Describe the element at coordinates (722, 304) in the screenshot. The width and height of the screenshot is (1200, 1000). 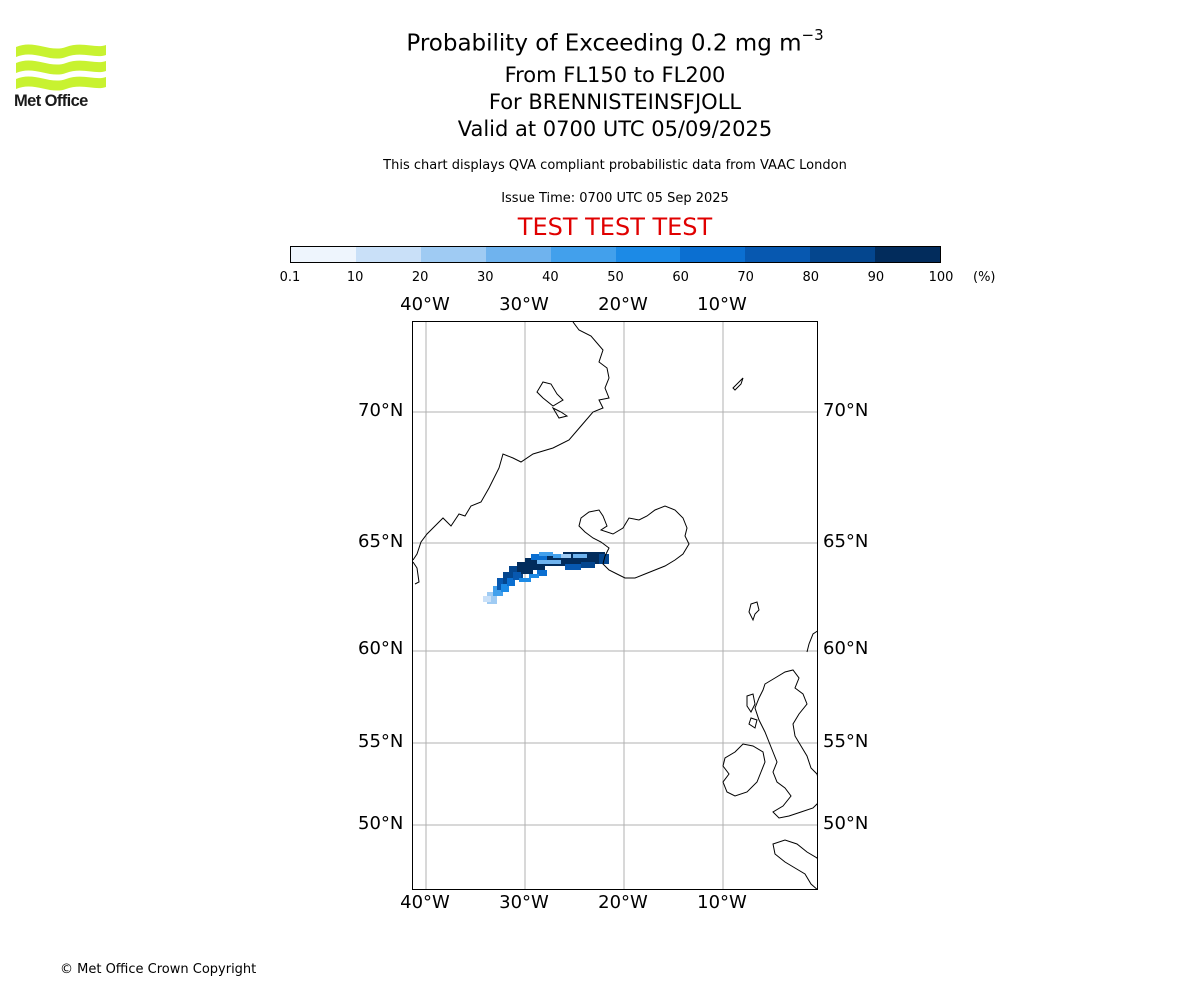
I see `lon-label-top: 10°W` at that location.